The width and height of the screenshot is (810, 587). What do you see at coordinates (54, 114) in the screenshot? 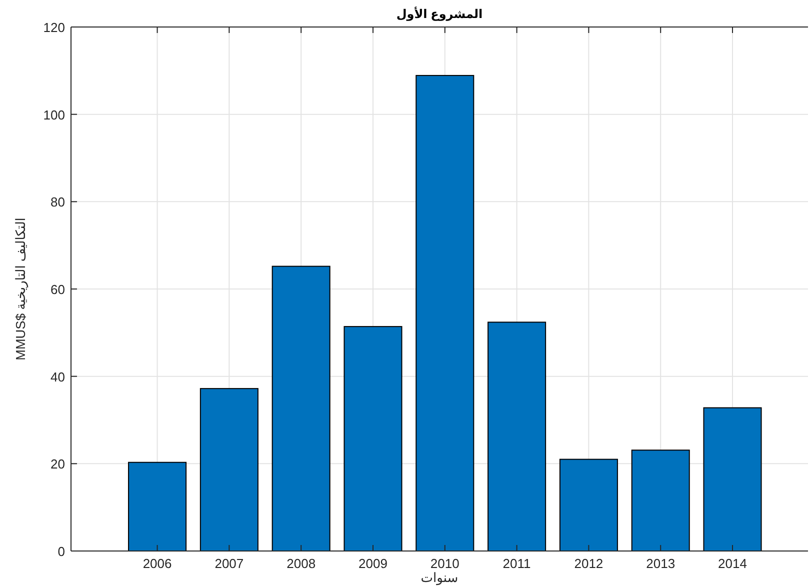
I see `y-tick-label: 100` at bounding box center [54, 114].